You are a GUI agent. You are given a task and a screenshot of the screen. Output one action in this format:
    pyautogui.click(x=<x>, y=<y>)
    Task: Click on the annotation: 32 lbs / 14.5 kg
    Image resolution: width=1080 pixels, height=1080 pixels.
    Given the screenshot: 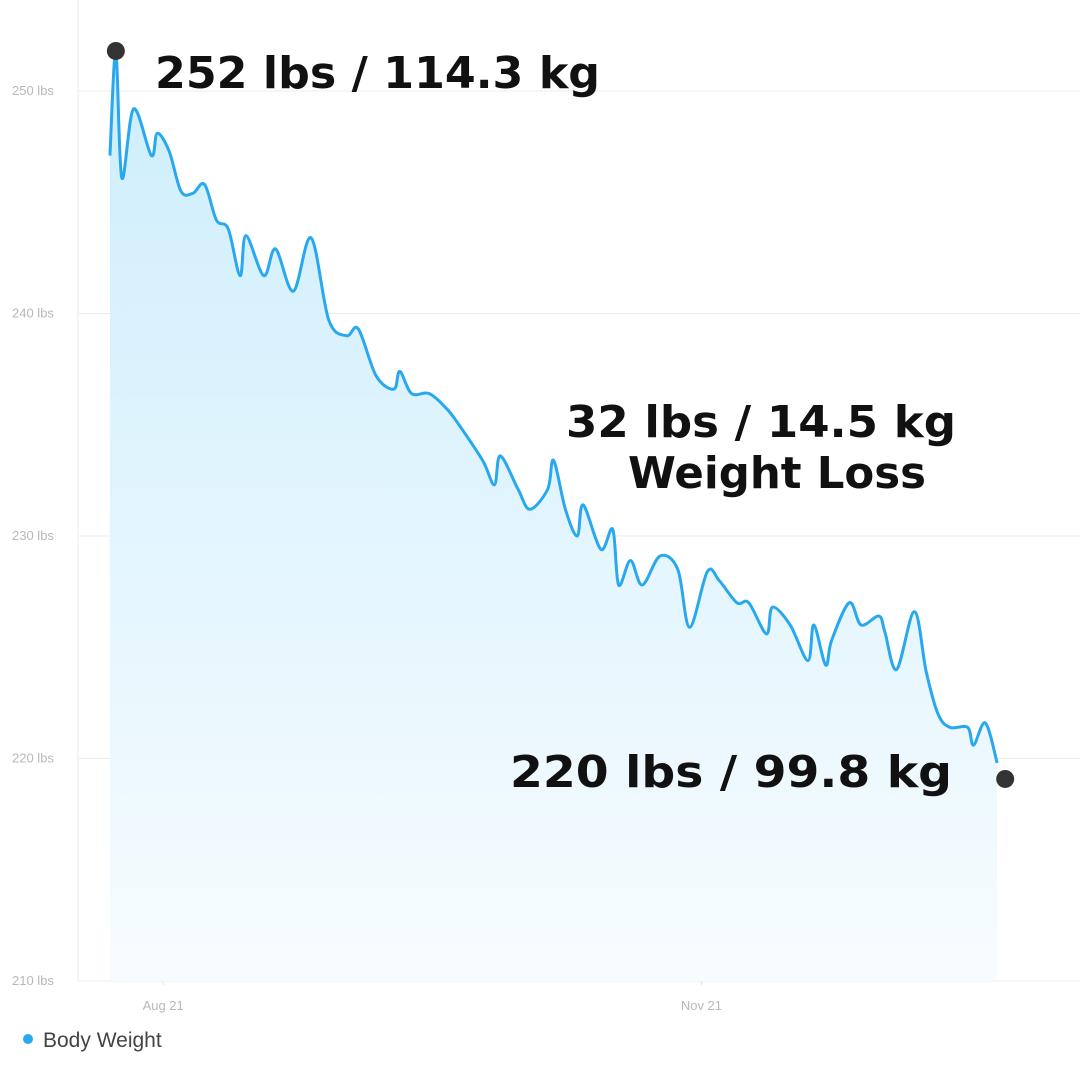 What is the action you would take?
    pyautogui.click(x=761, y=422)
    